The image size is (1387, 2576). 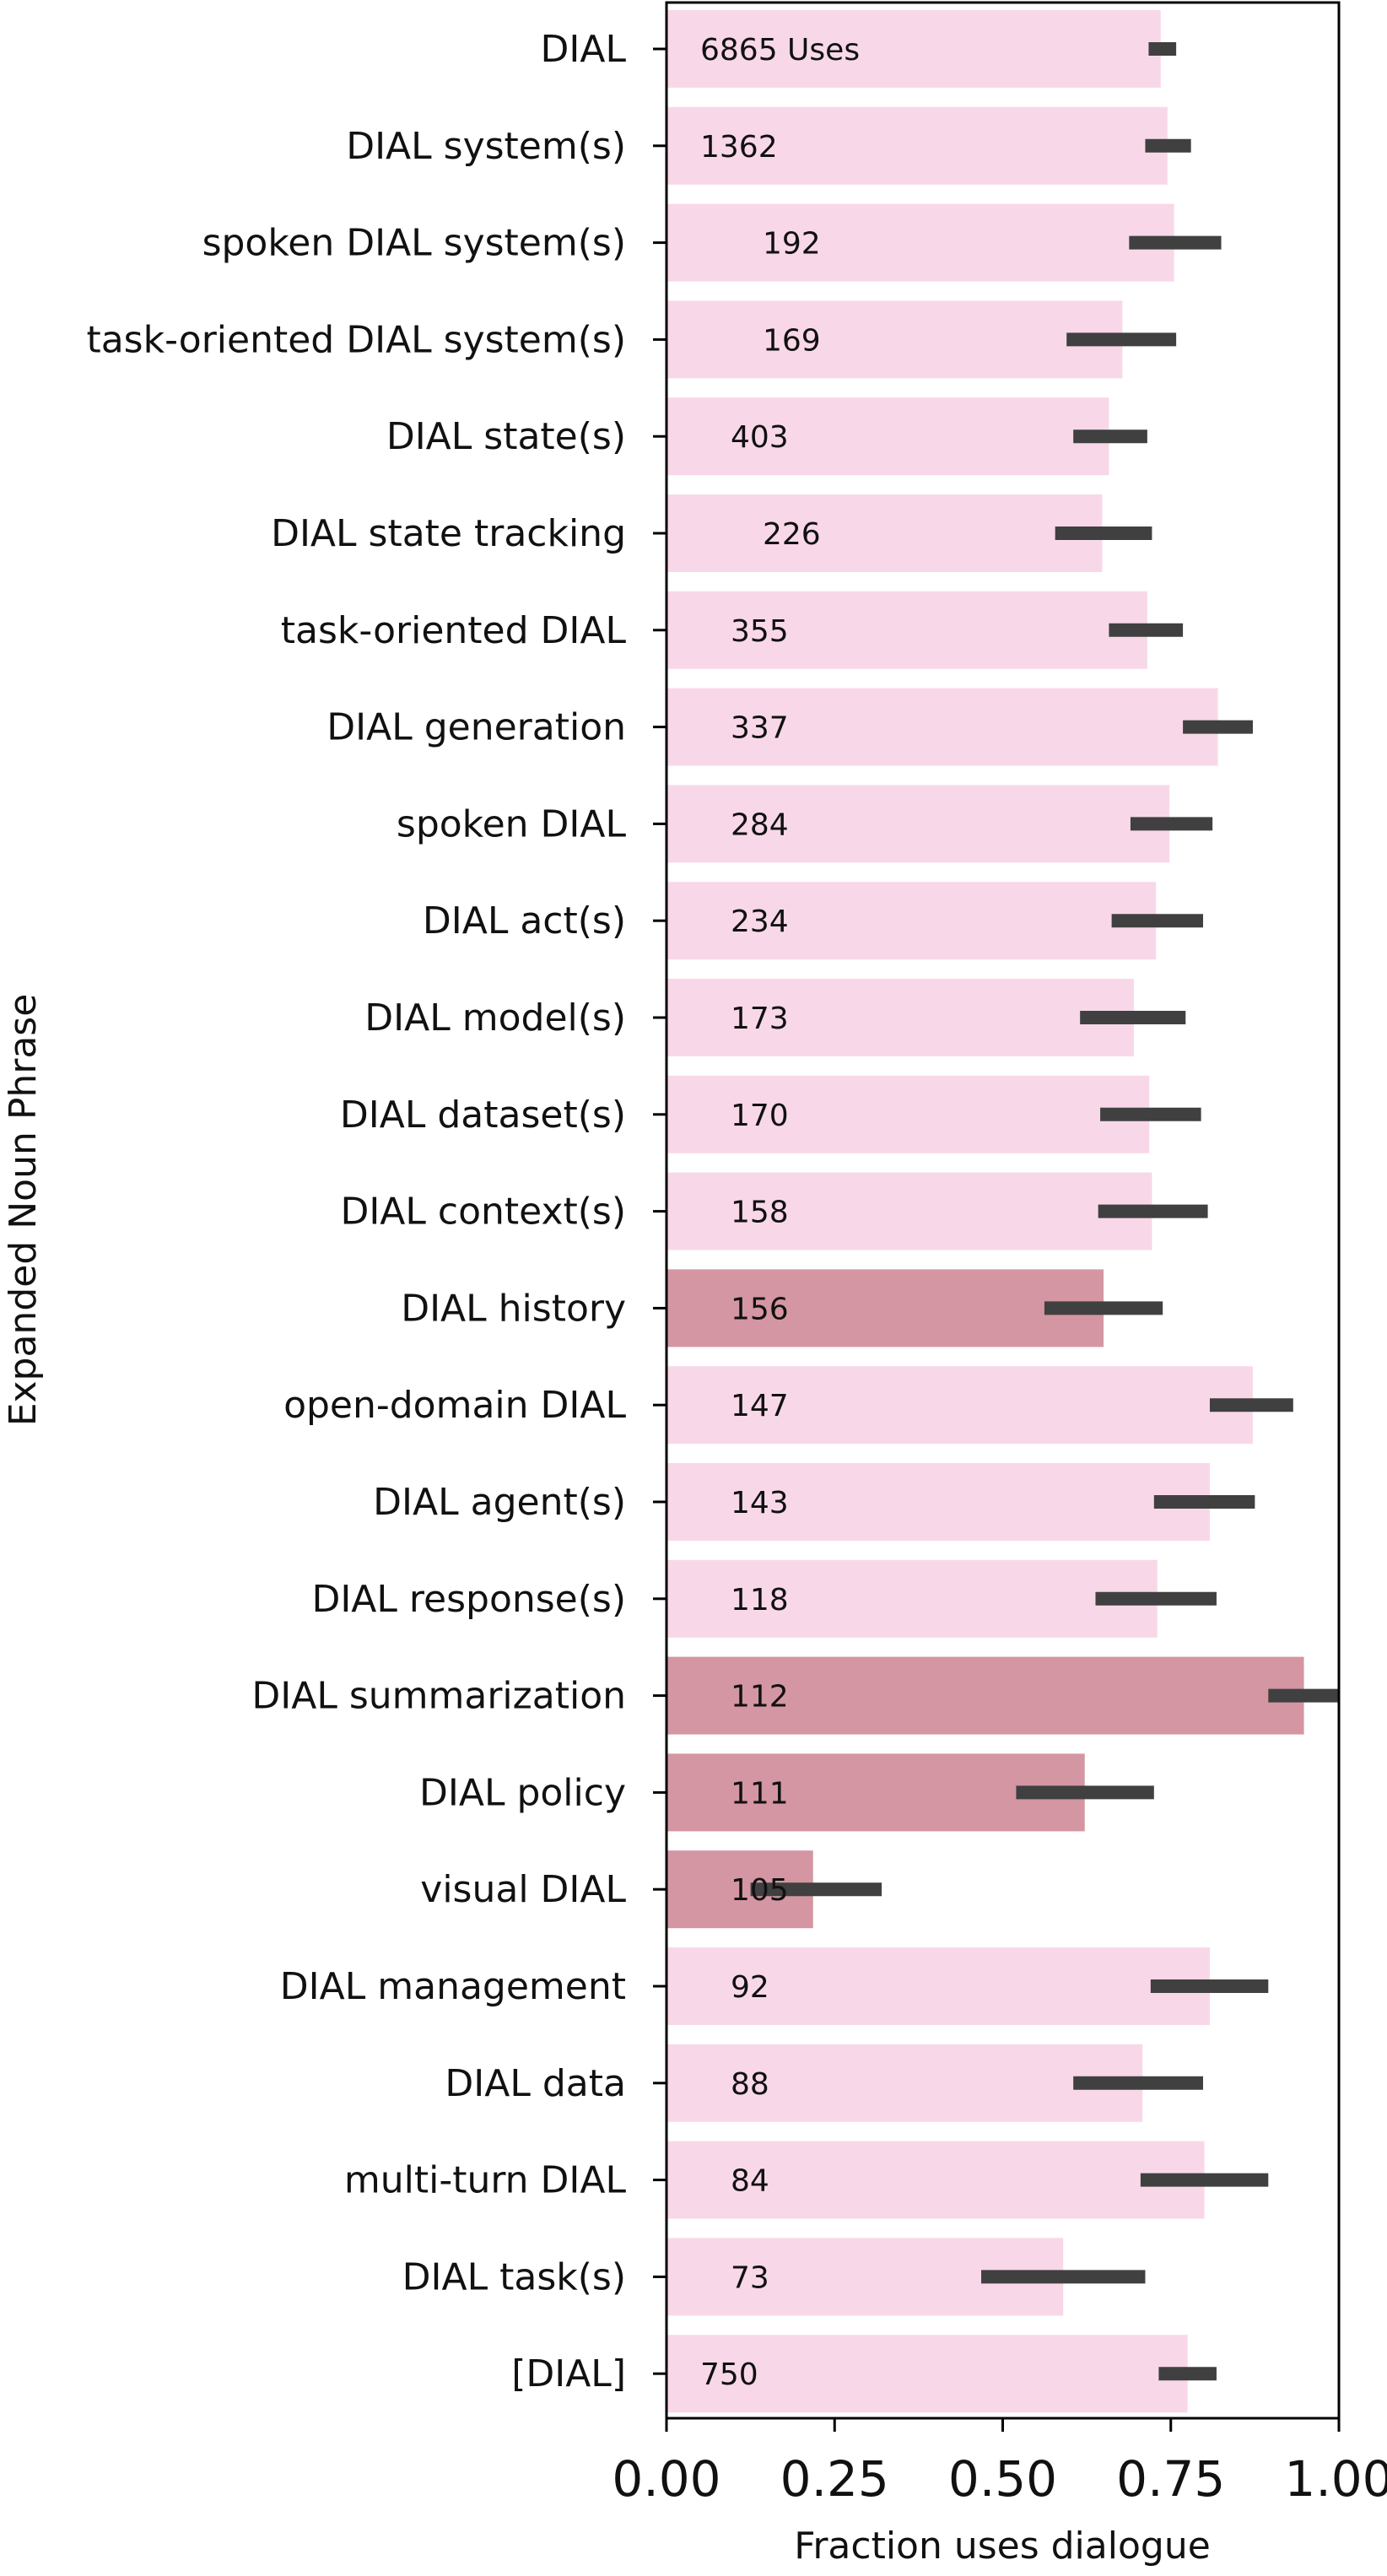 What do you see at coordinates (584, 49) in the screenshot?
I see `y-tick-label-0: DIAL` at bounding box center [584, 49].